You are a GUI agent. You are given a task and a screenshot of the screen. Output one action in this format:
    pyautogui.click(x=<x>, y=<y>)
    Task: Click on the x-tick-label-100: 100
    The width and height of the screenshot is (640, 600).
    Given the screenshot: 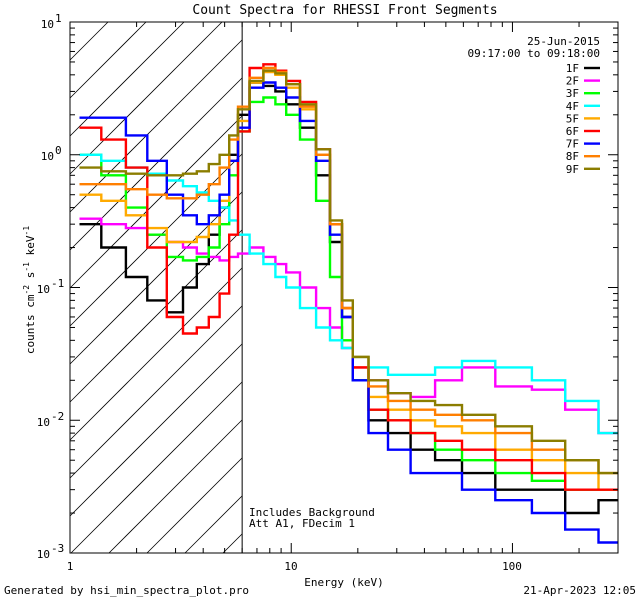 What is the action you would take?
    pyautogui.click(x=512, y=566)
    